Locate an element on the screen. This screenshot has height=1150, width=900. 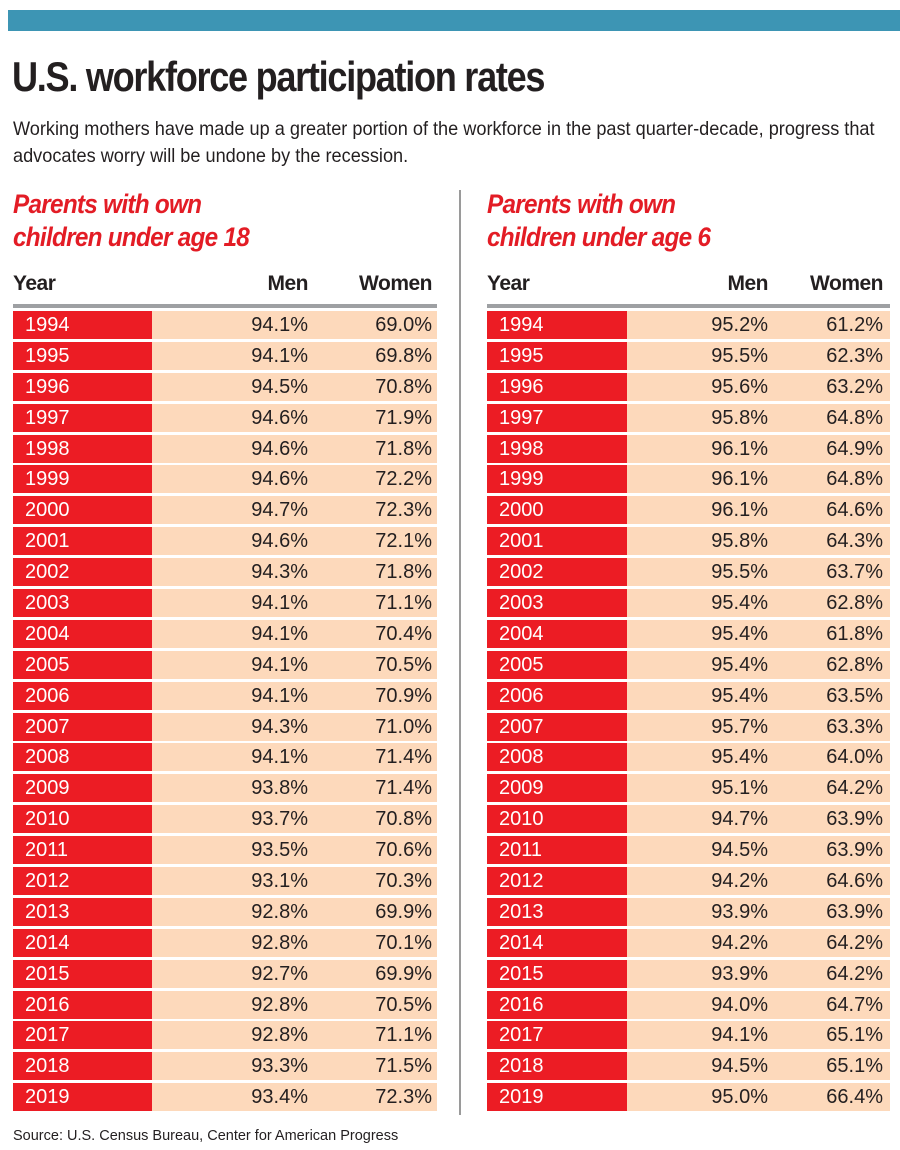
table-row: 1998 96.1% 64.9% is located at coordinates (688, 448).